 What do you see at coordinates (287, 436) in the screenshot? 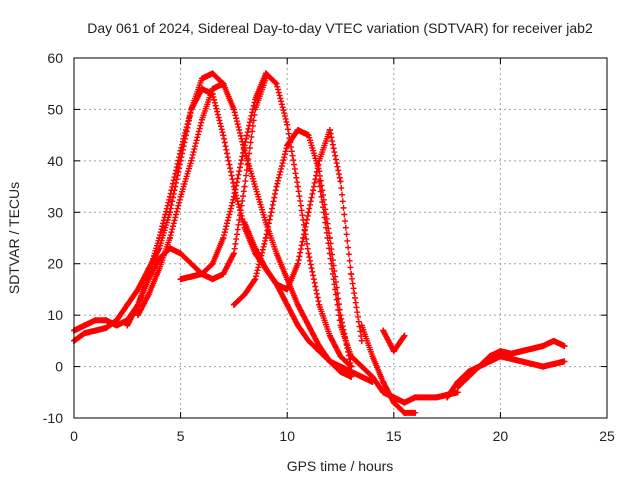
I see `x-tick-label: 10` at bounding box center [287, 436].